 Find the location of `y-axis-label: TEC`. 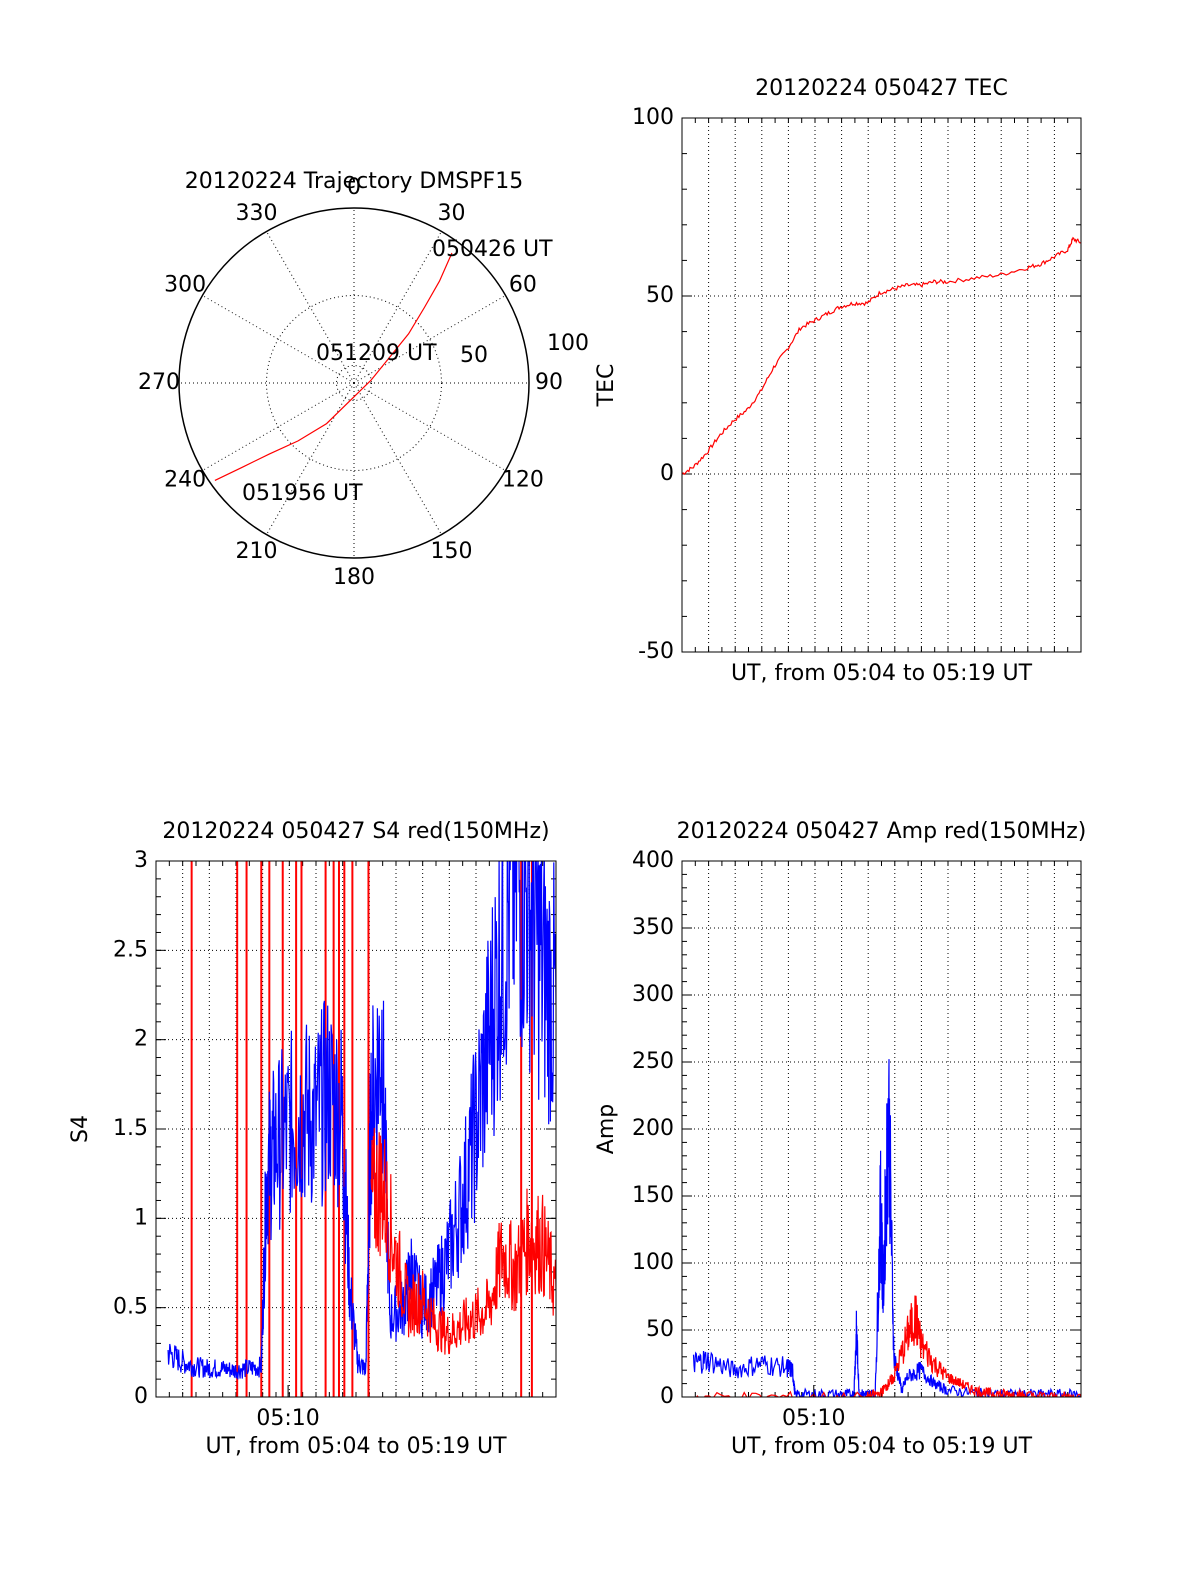

y-axis-label: TEC is located at coordinates (606, 386).